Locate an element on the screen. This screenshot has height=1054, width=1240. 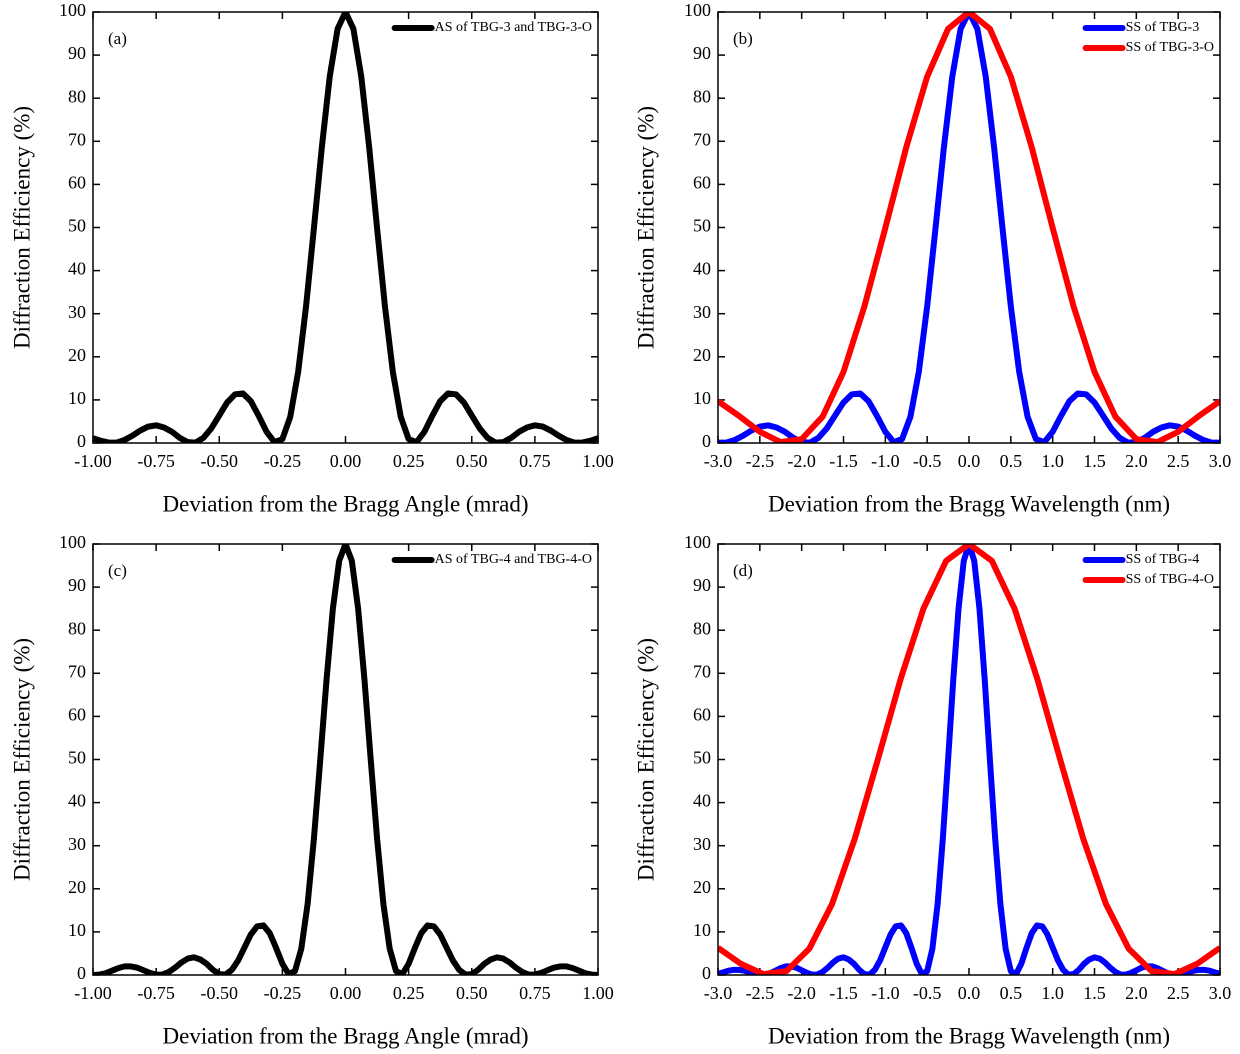
x-tick-label: -0.25 is located at coordinates (283, 461).